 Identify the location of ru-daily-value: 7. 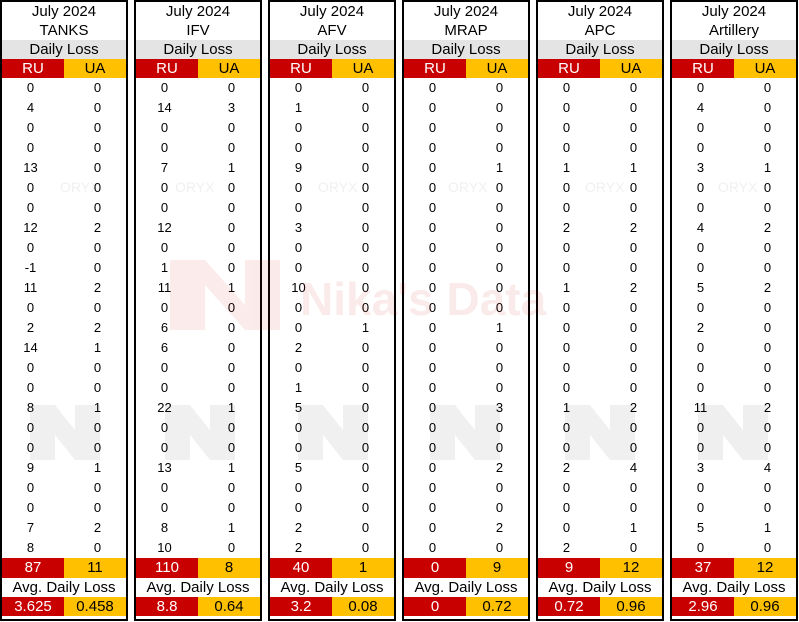
(30, 527).